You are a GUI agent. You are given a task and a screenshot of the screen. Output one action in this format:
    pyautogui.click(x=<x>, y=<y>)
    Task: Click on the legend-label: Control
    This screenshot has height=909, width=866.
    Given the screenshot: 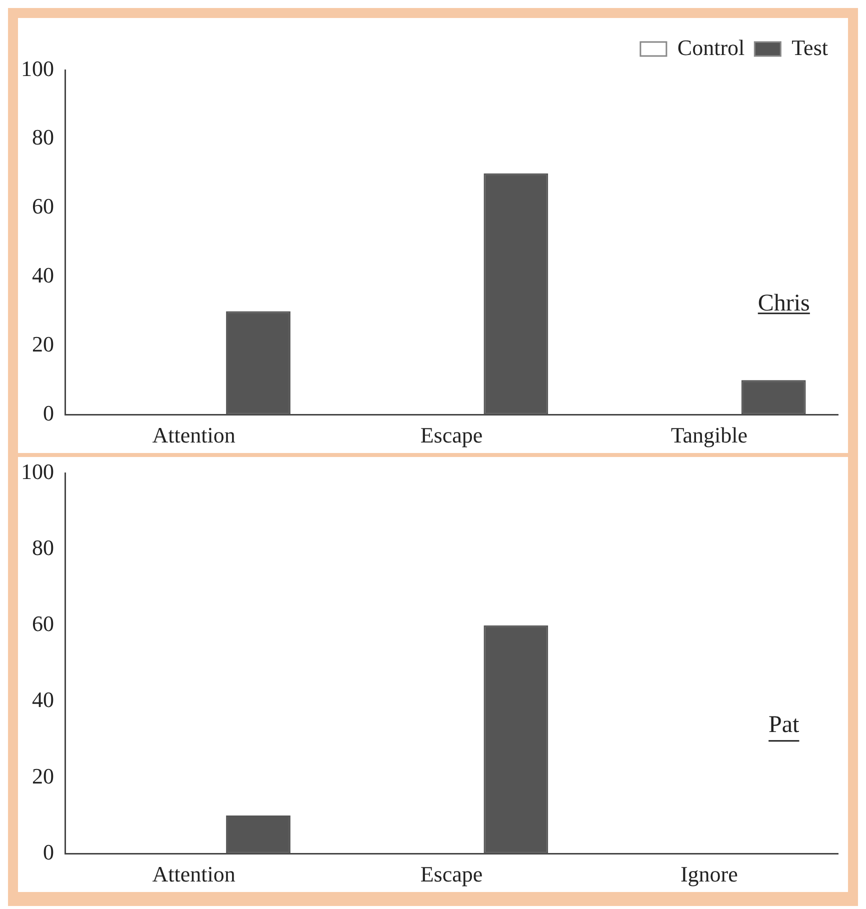 What is the action you would take?
    pyautogui.click(x=711, y=47)
    